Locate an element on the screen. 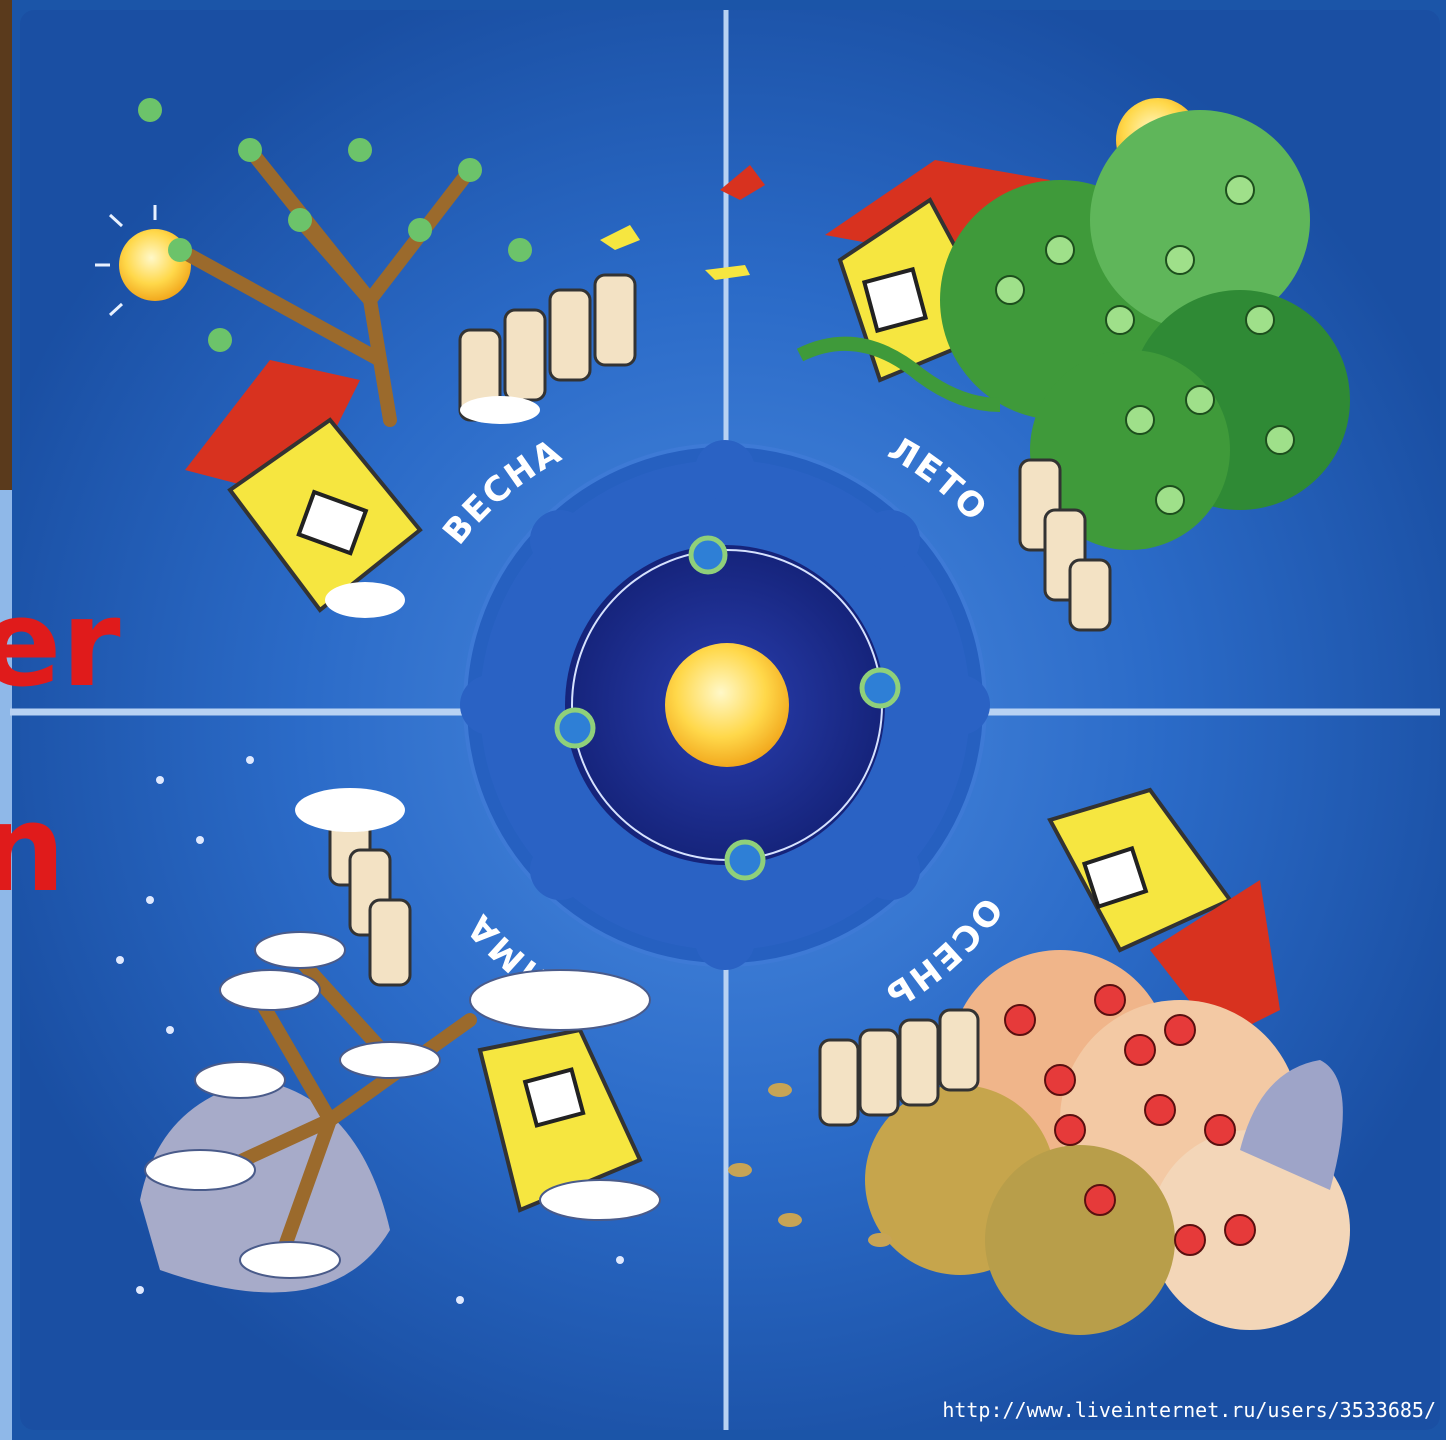 This screenshot has width=1446, height=1440. earth-positions is located at coordinates (727, 708).